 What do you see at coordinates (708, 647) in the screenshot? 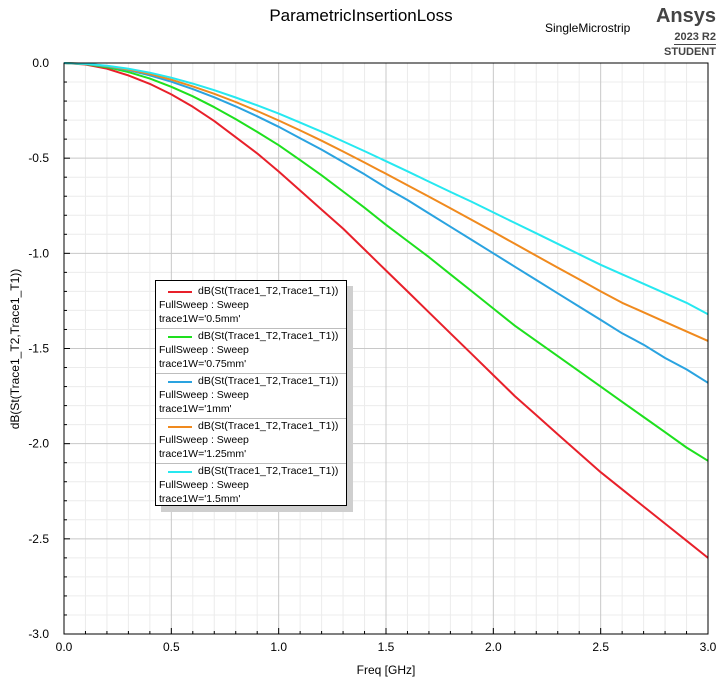
I see `x-tick-label: 3.0` at bounding box center [708, 647].